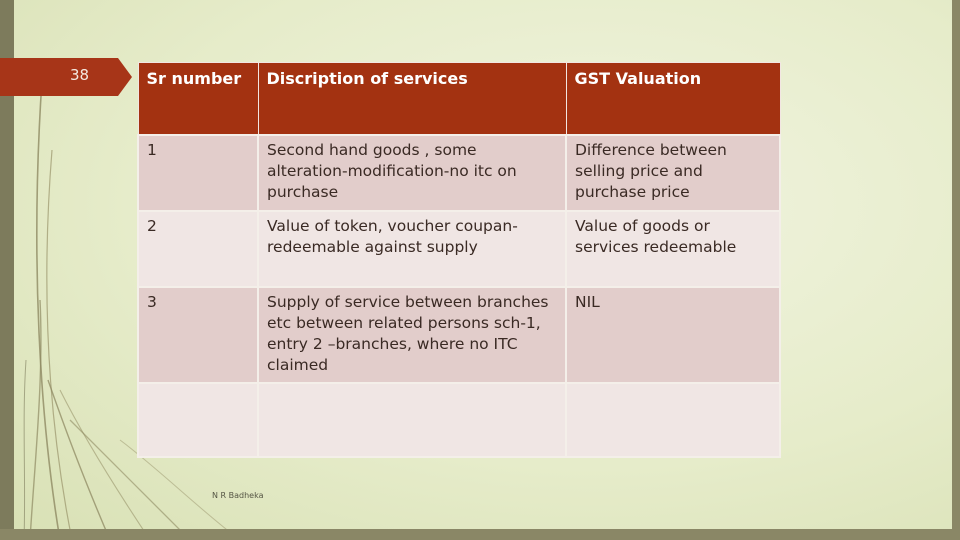 This screenshot has height=540, width=960. Describe the element at coordinates (198, 335) in the screenshot. I see `cell-sr-number: 3` at that location.